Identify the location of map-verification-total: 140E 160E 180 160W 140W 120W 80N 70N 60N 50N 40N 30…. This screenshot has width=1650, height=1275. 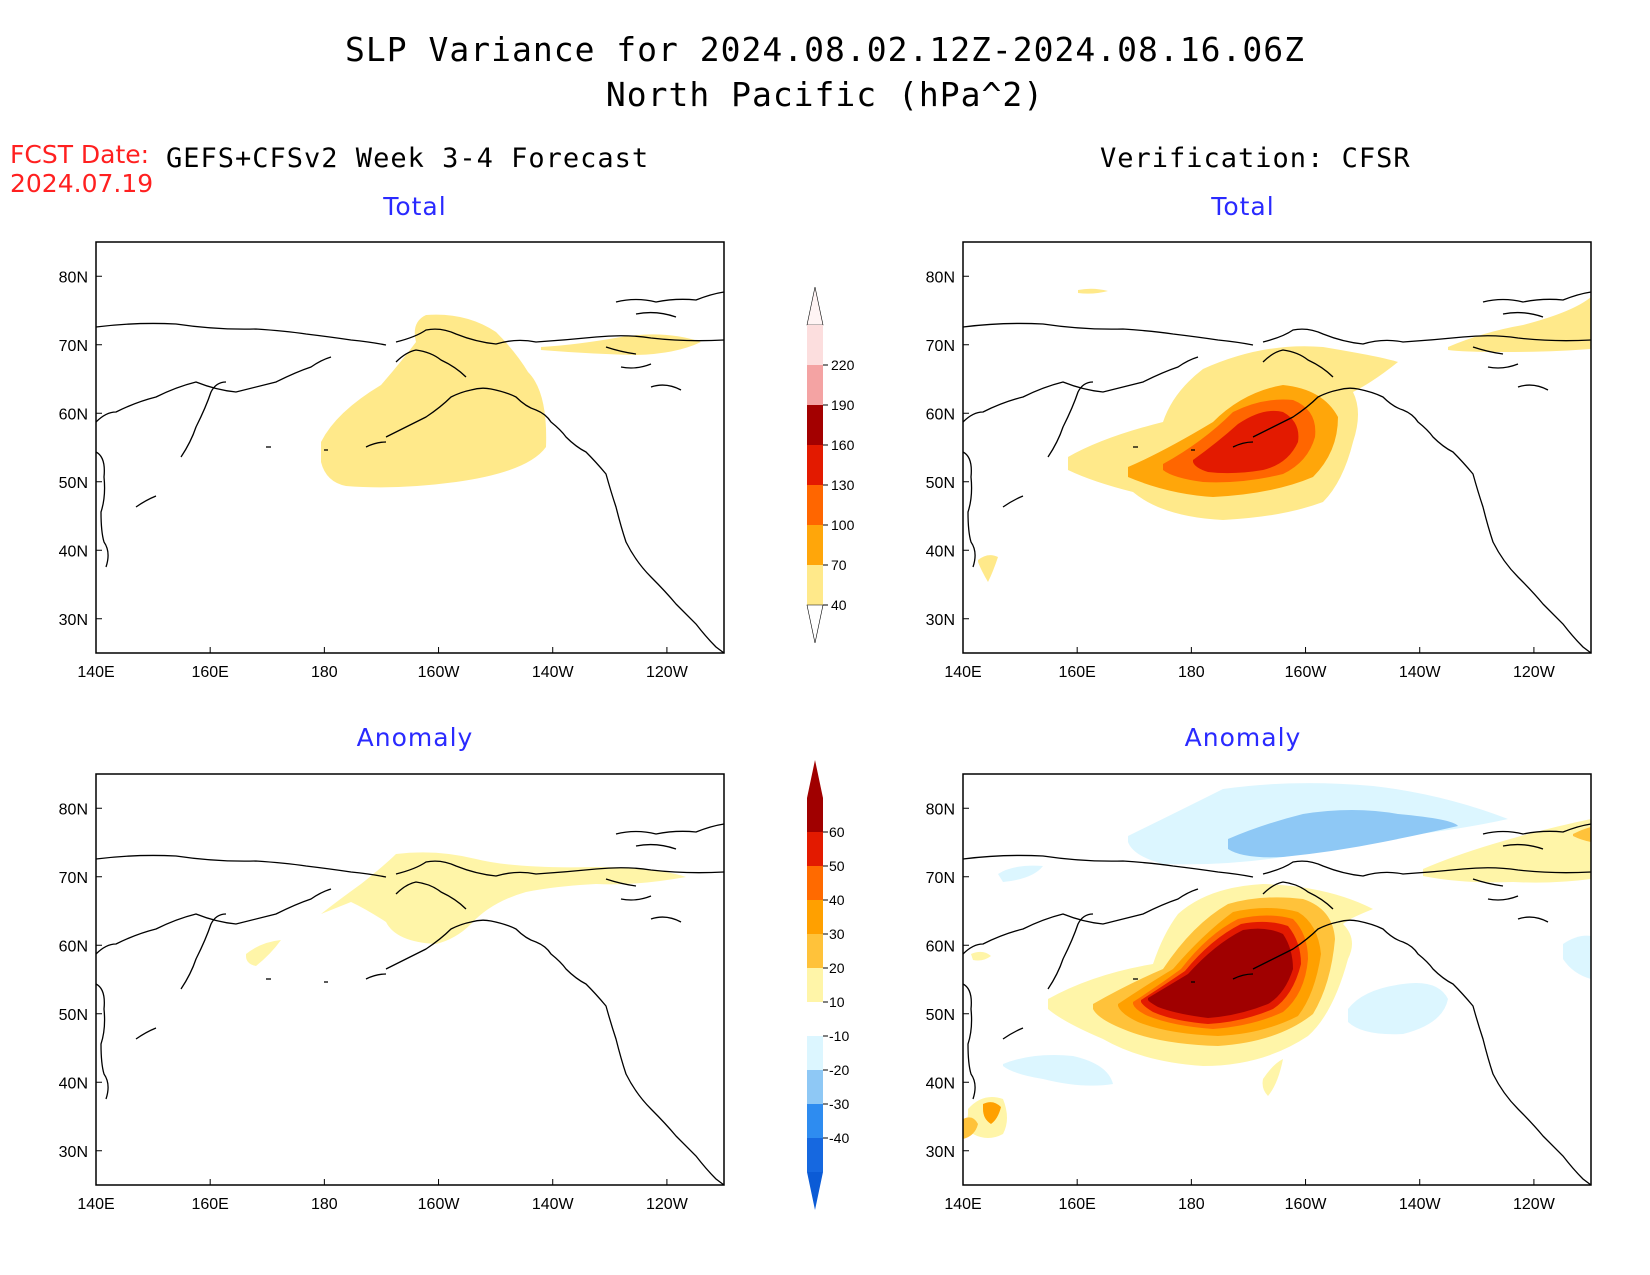
(1259, 461).